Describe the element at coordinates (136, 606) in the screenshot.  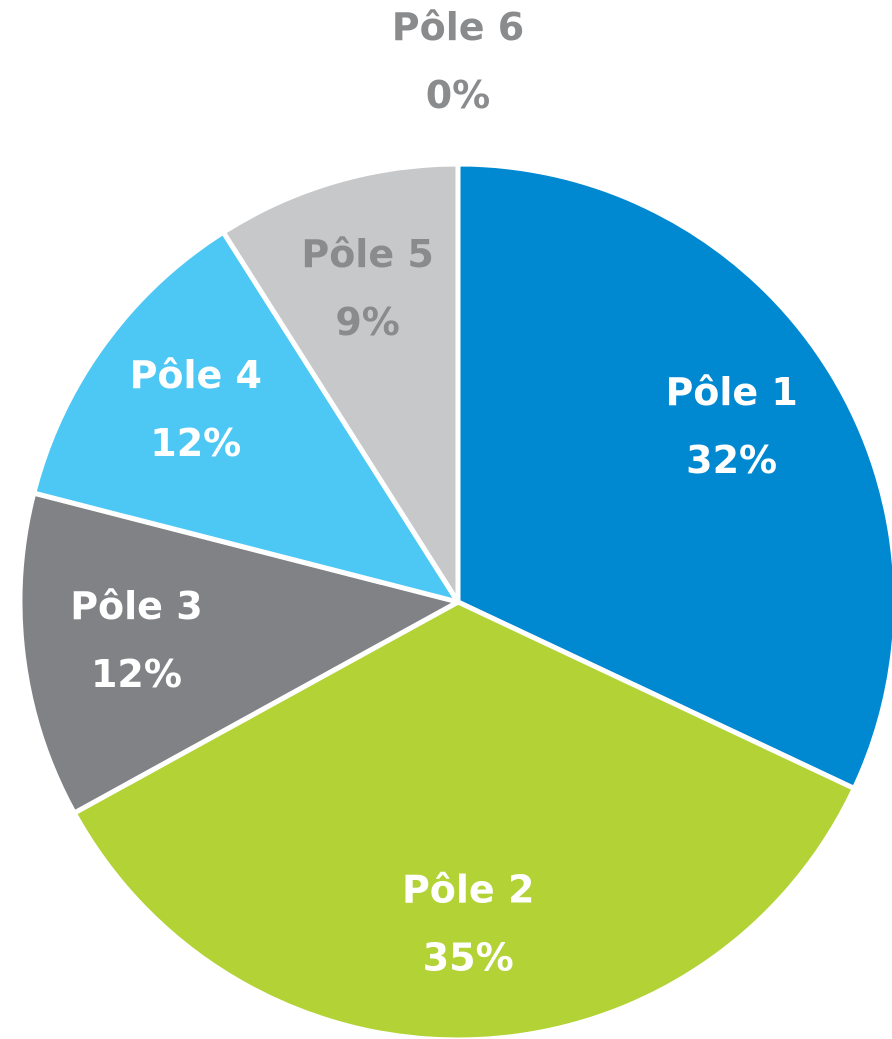
I see `slice-label: Pôle 3` at that location.